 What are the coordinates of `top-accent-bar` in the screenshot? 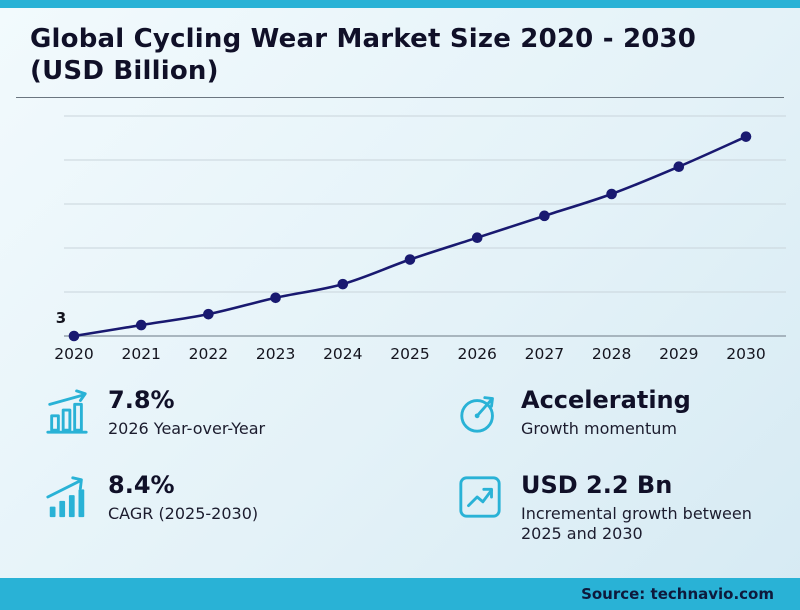 It's located at (400, 4).